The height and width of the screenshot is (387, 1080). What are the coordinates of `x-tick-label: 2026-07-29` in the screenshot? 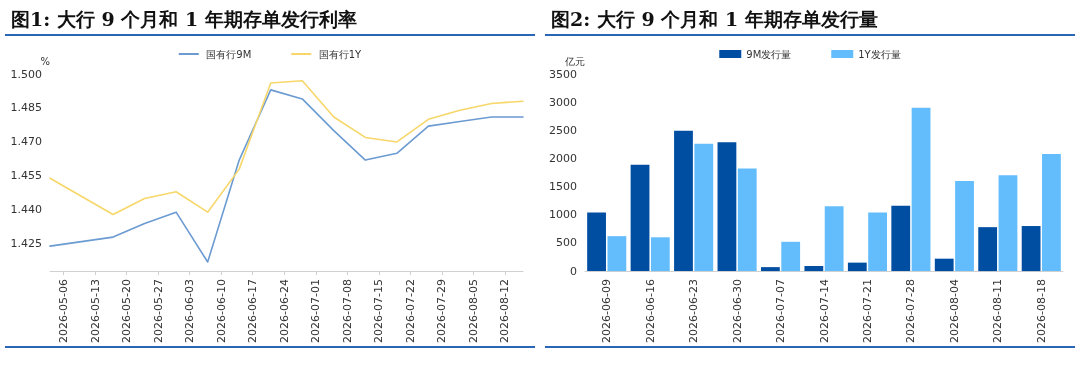 It's located at (442, 311).